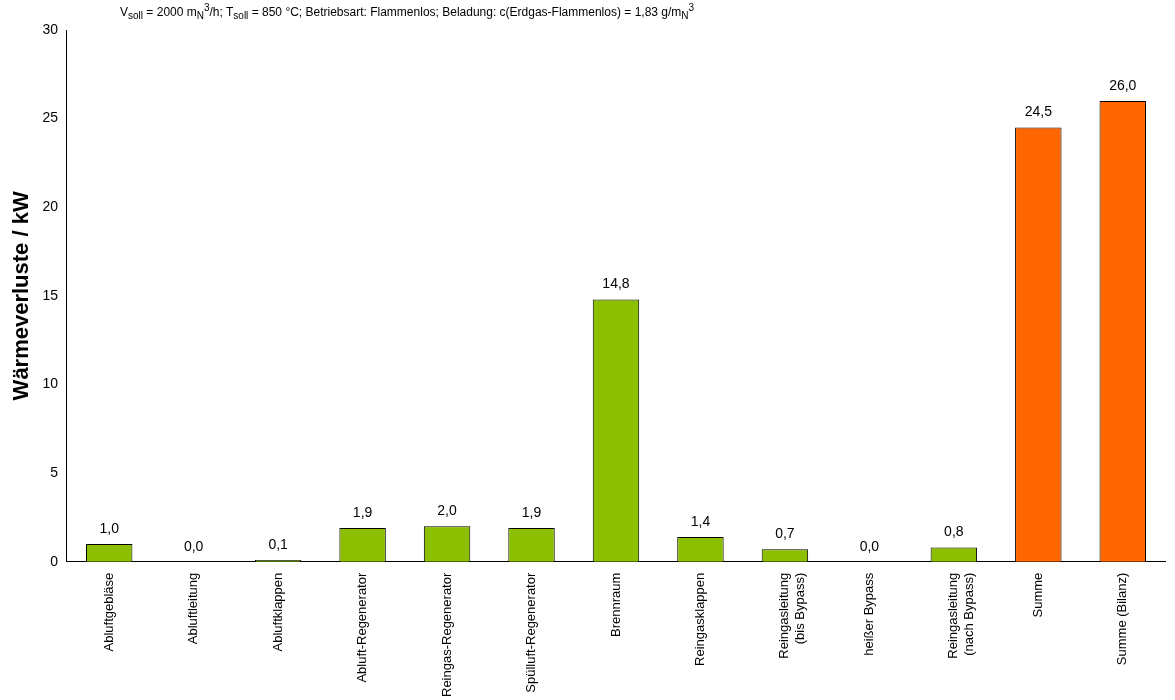 This screenshot has width=1175, height=700. What do you see at coordinates (1123, 84) in the screenshot?
I see `data-label: 26,0` at bounding box center [1123, 84].